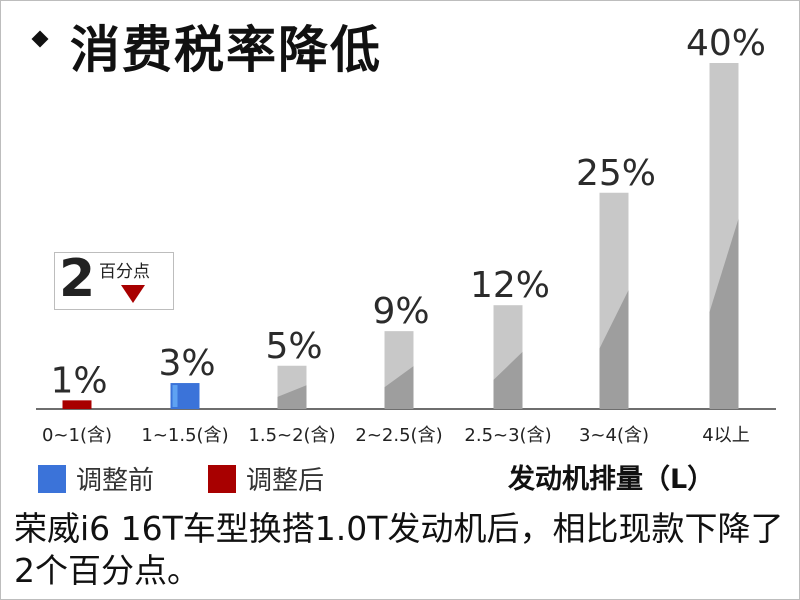 Image resolution: width=800 pixels, height=600 pixels. I want to click on x-tick-label: 3~4(含), so click(614, 435).